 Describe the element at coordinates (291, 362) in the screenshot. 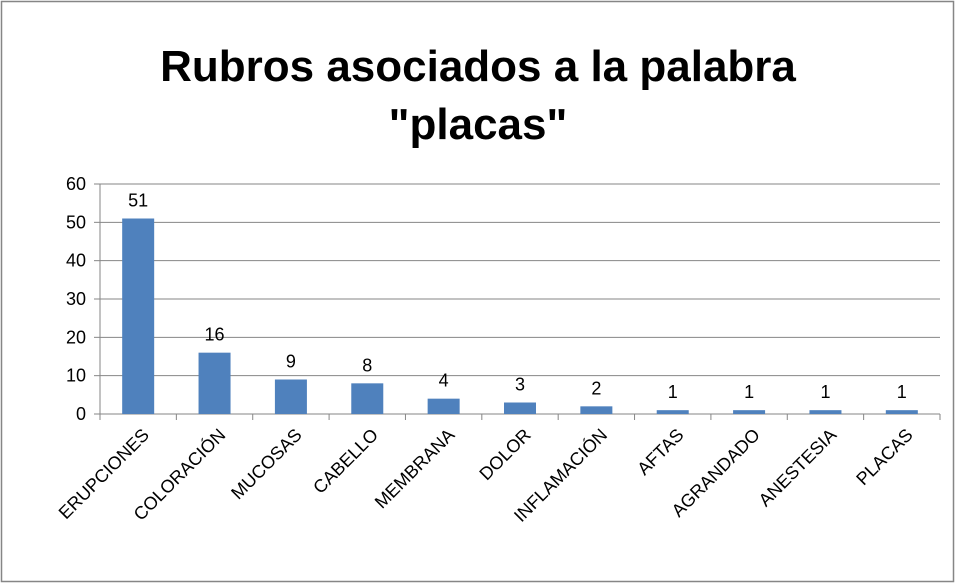

I see `data-label: 9` at that location.